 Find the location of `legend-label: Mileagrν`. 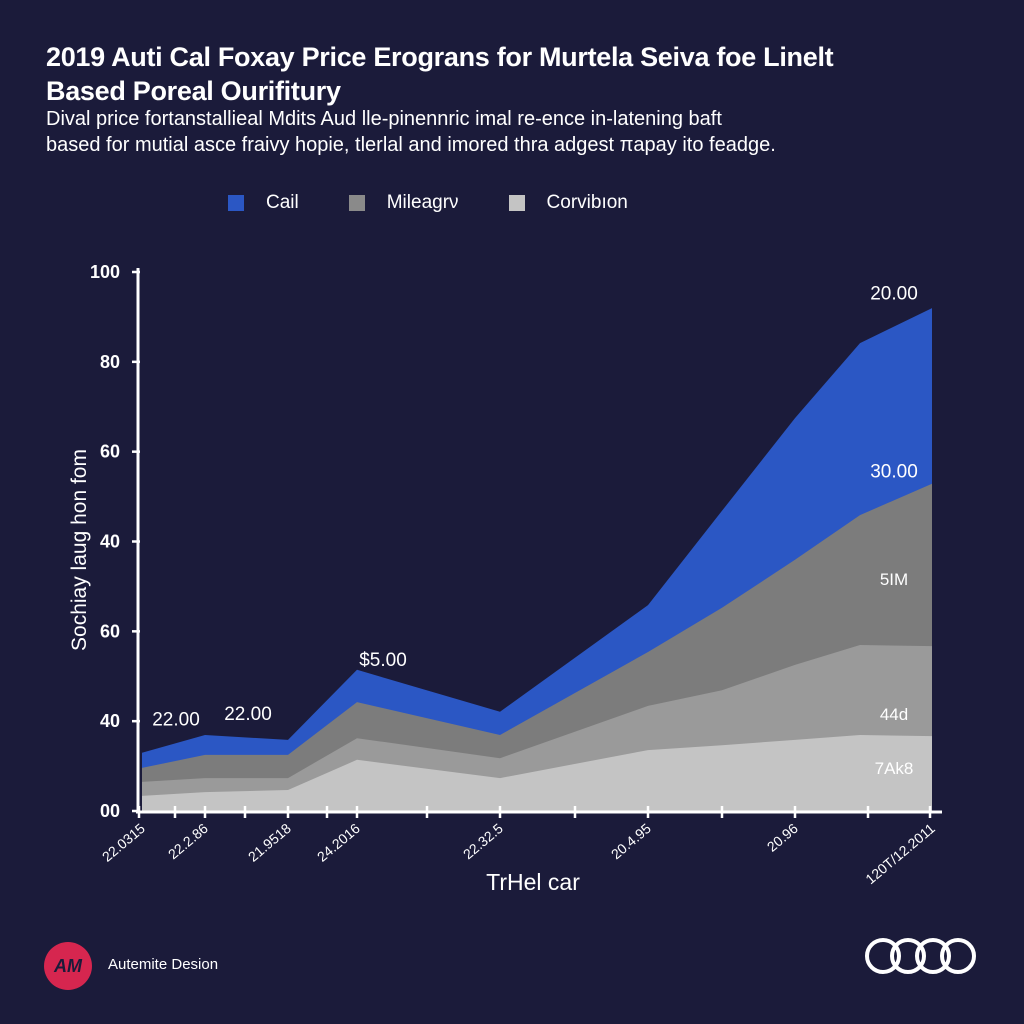

legend-label: Mileagrν is located at coordinates (422, 202).